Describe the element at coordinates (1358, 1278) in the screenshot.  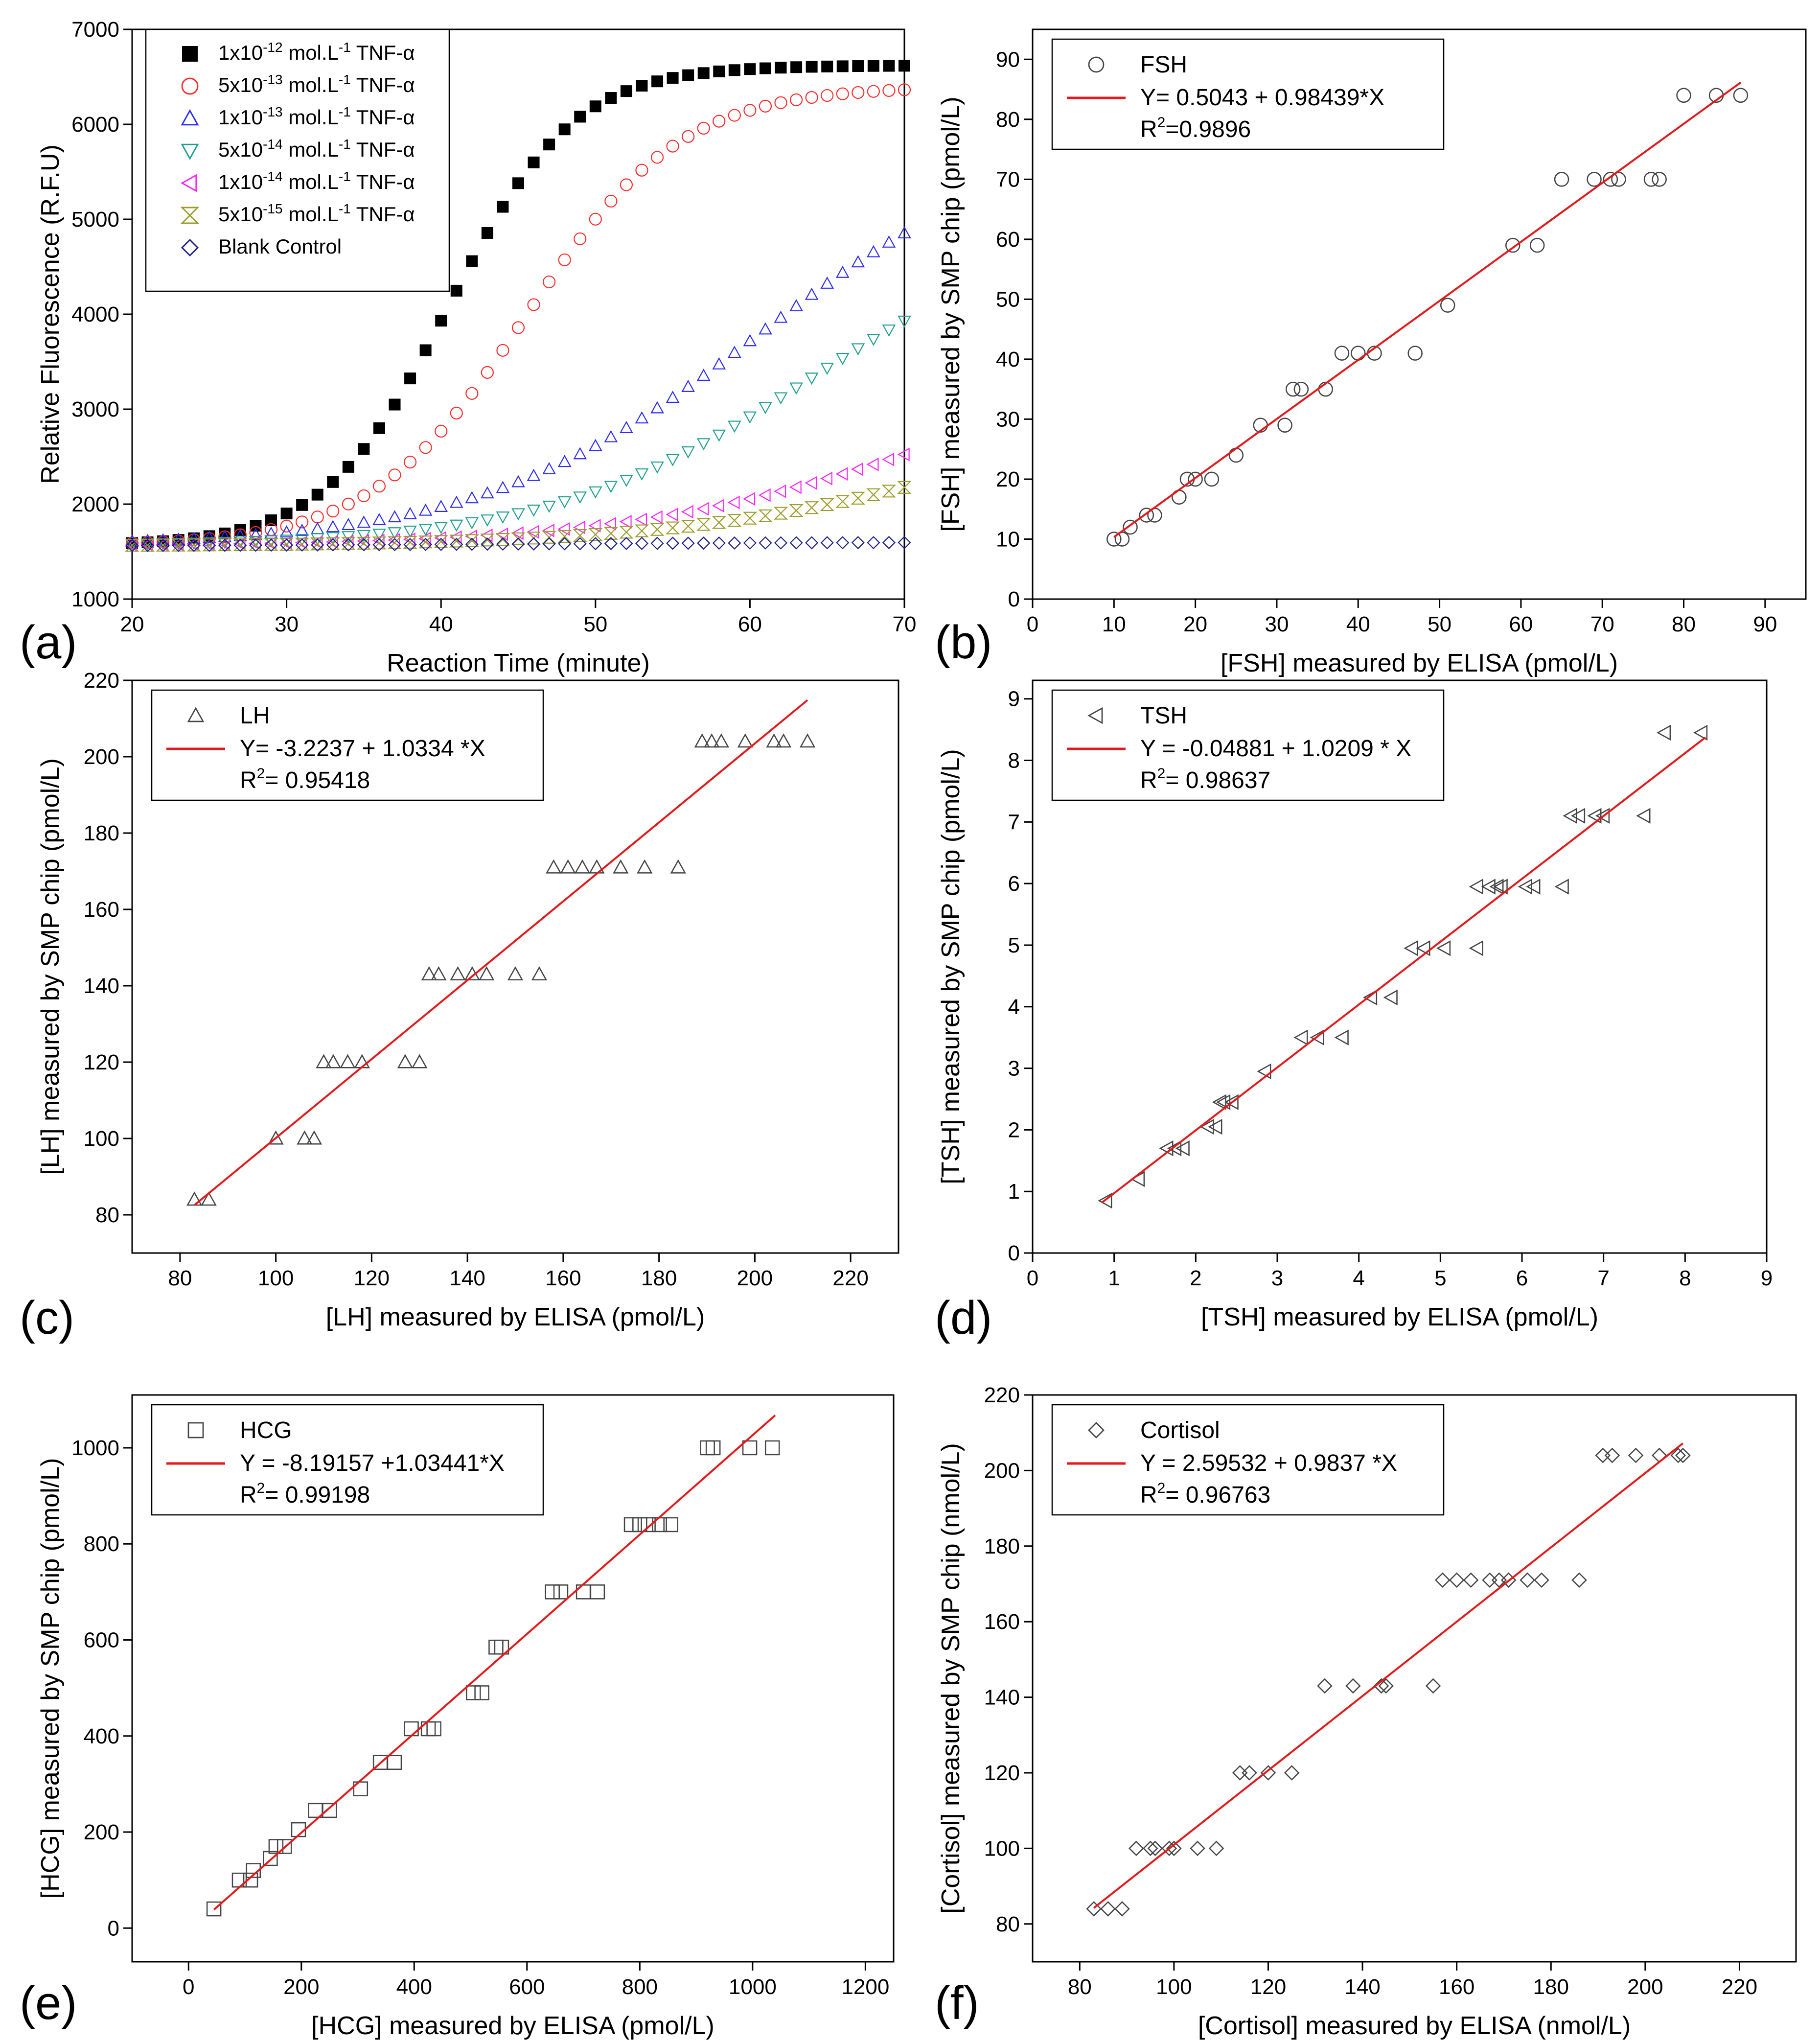
I see `x-tick-label: 4` at that location.